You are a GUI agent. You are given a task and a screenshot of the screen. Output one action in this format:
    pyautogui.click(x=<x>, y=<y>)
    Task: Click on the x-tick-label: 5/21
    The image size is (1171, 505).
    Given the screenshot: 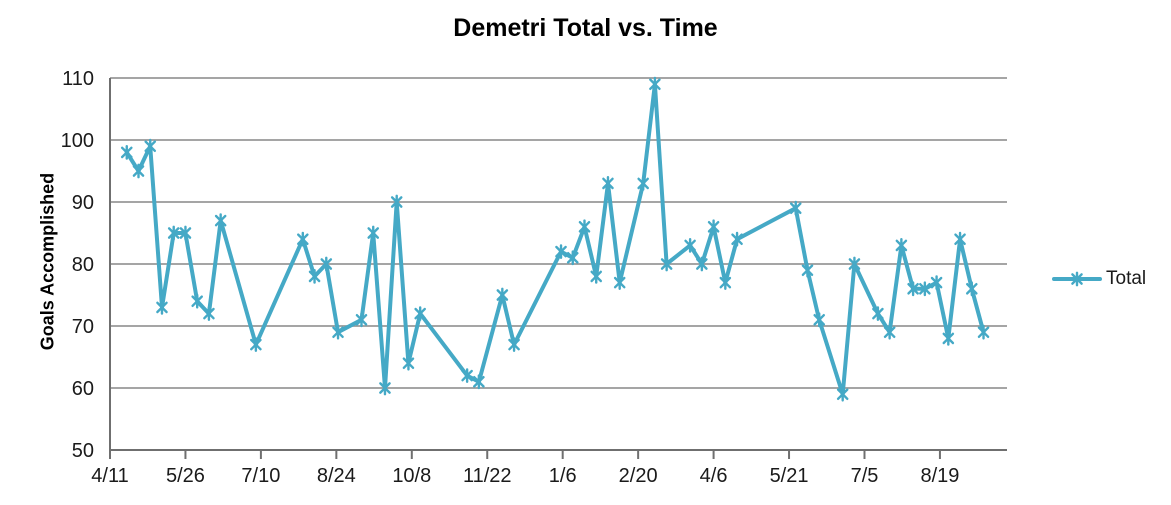 What is the action you would take?
    pyautogui.click(x=789, y=476)
    